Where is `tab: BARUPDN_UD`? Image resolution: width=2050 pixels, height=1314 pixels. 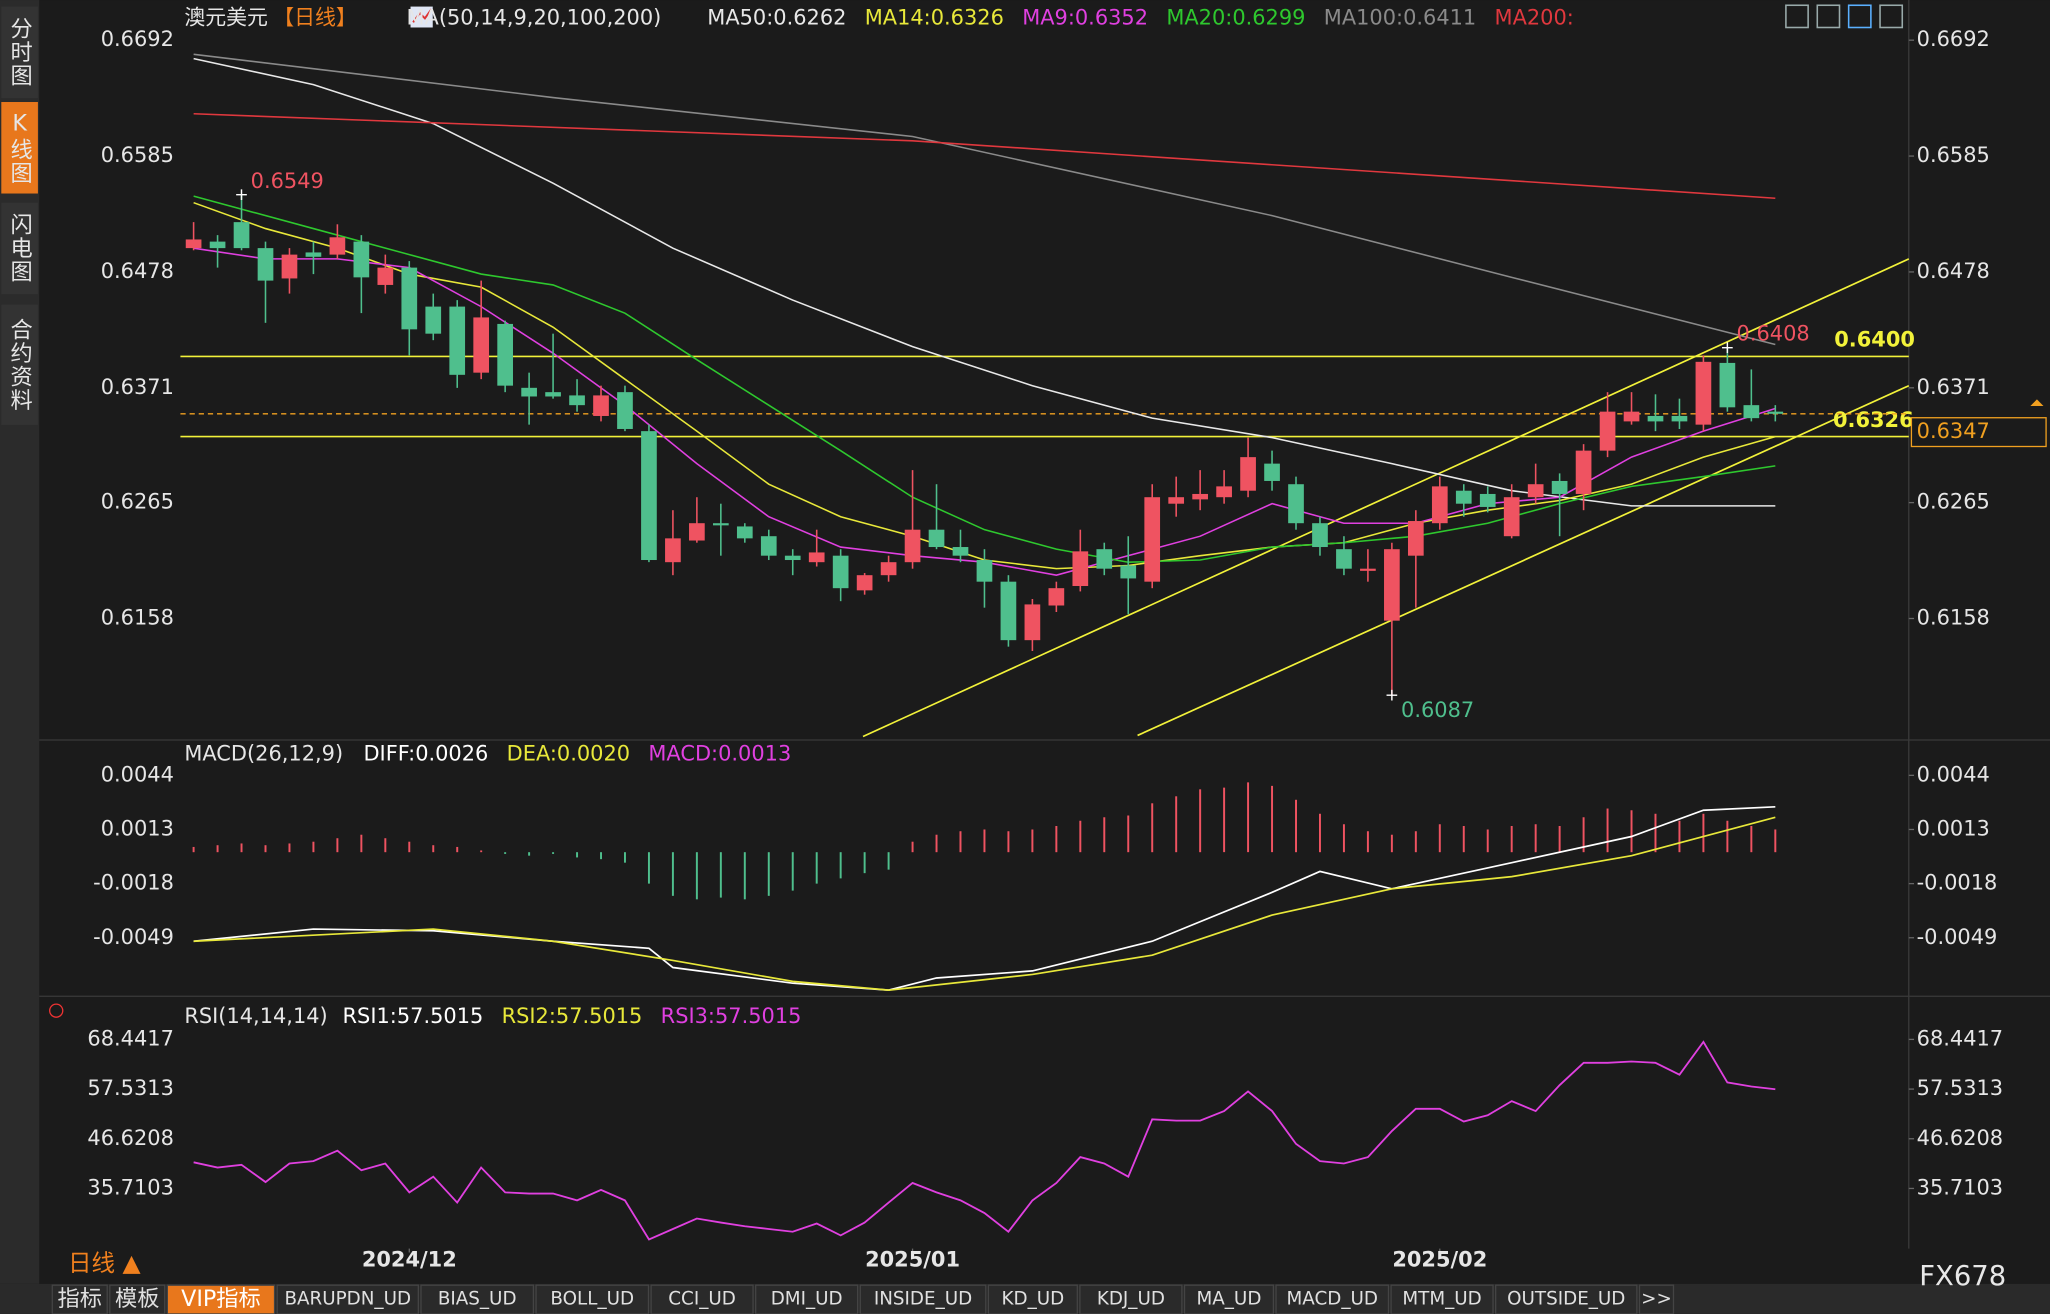
tab: BARUPDN_UD is located at coordinates (347, 1299).